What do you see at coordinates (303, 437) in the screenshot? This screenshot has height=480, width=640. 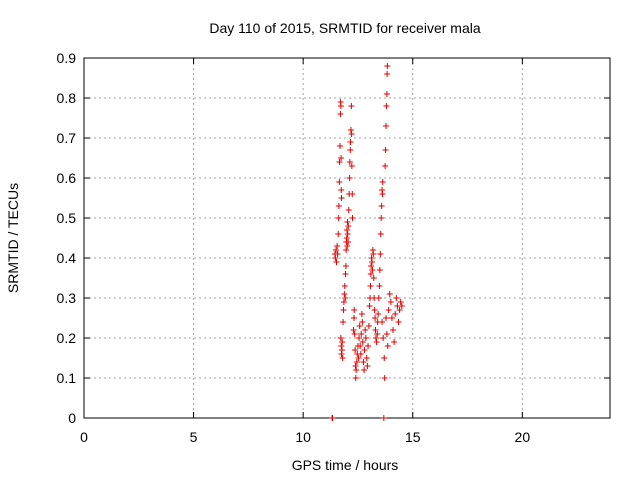 I see `x-tick-label: 10` at bounding box center [303, 437].